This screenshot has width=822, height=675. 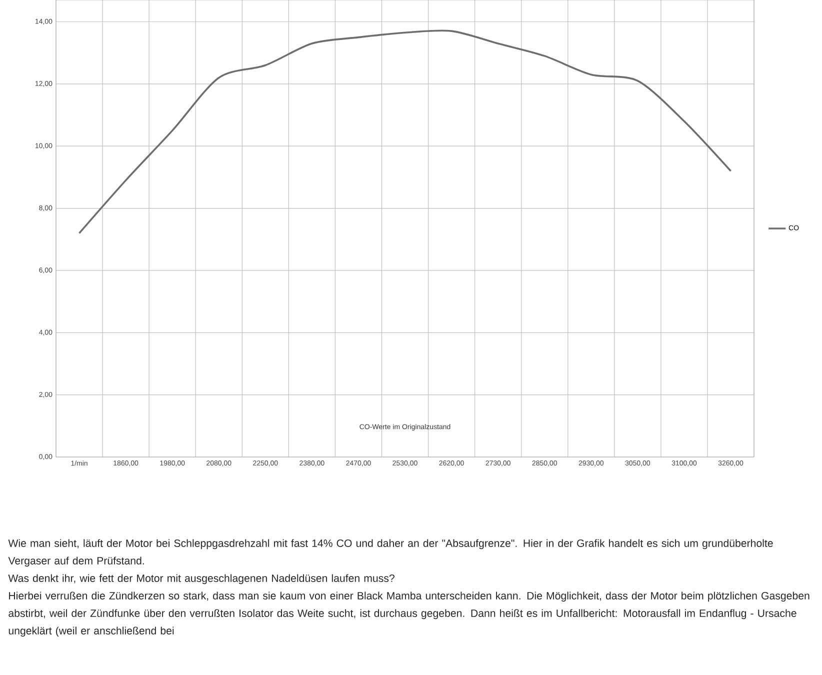 I want to click on text: Wie man sieht, läuft der Motor bei Schleppgasdrehzahl mit fast 14% CO und daher an der "Absaufgrenze". Hier in der Grafik handelt es sich um grundüberholte Vergaser auf dem Prüfstand., so click(x=390, y=553).